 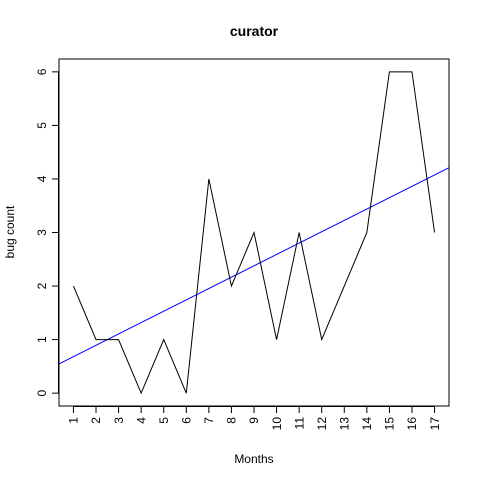 I want to click on x-tick-label: 7, so click(x=209, y=420).